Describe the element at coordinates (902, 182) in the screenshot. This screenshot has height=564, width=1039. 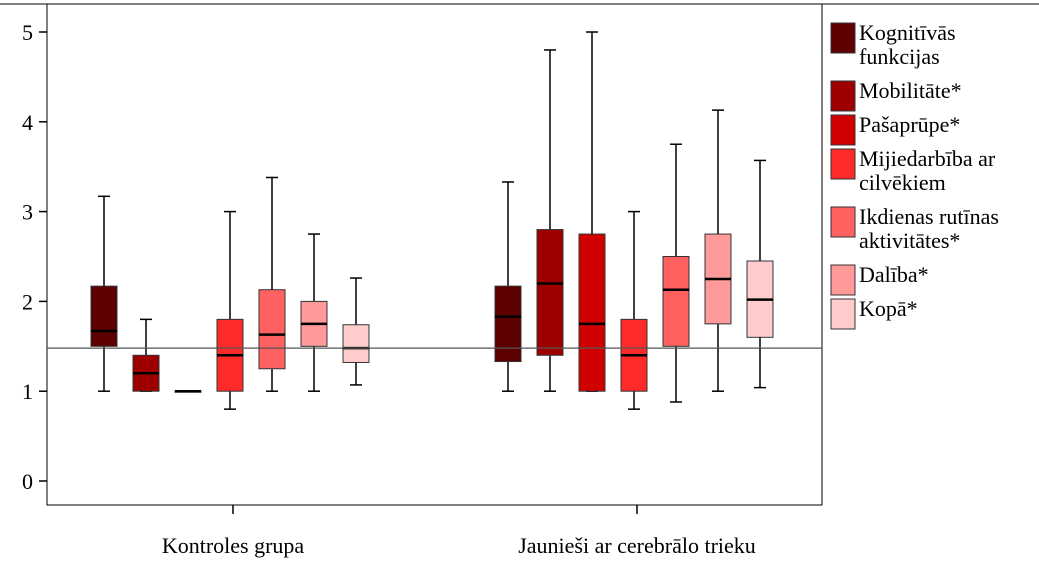
I see `legend-label: cilvēkiem` at that location.